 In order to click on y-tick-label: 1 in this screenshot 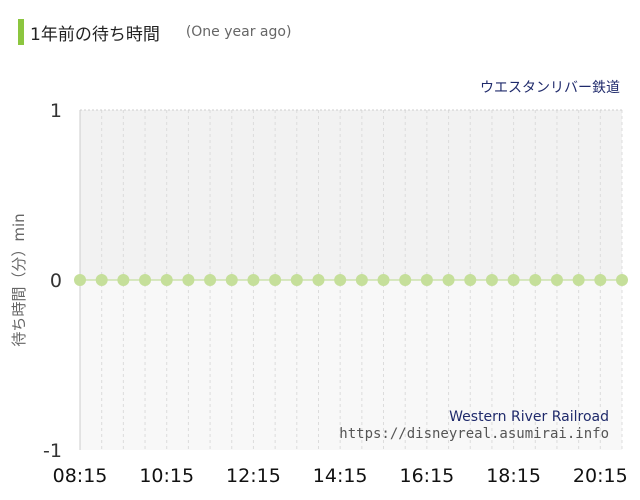, I will do `click(56, 111)`.